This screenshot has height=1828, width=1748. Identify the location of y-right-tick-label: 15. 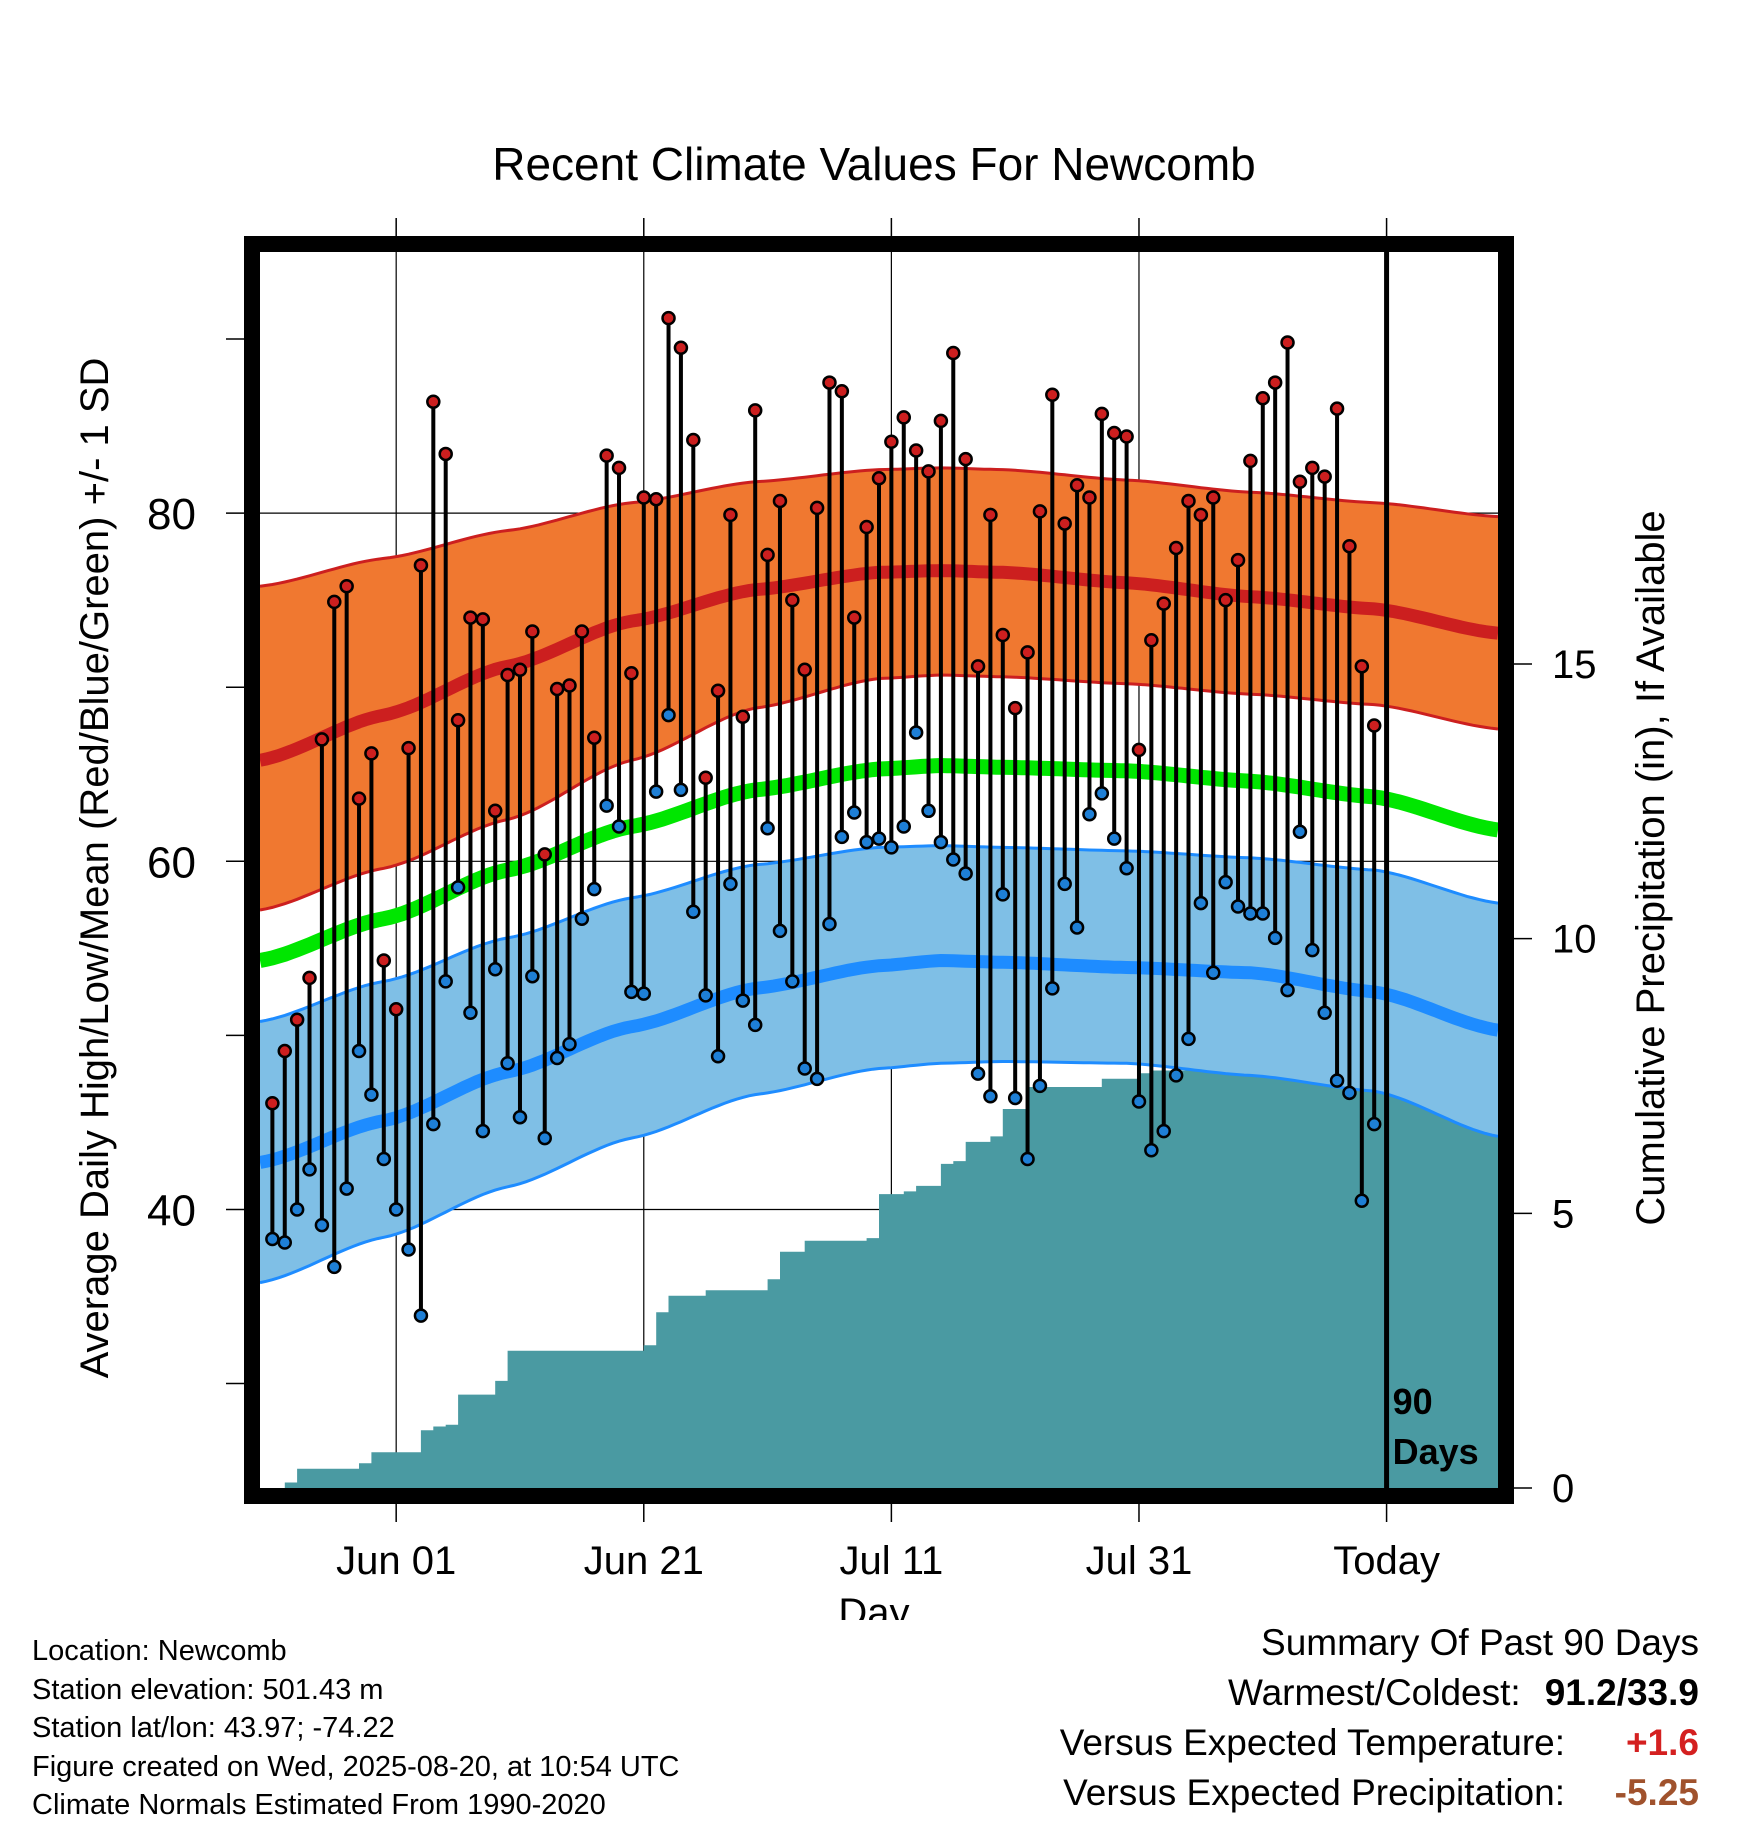
(1574, 665).